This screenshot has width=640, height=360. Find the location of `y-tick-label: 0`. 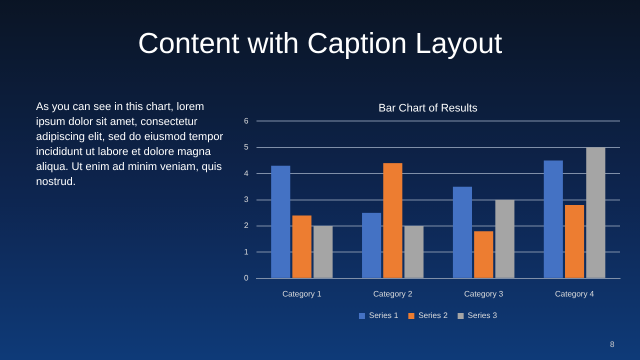

y-tick-label: 0 is located at coordinates (246, 278).